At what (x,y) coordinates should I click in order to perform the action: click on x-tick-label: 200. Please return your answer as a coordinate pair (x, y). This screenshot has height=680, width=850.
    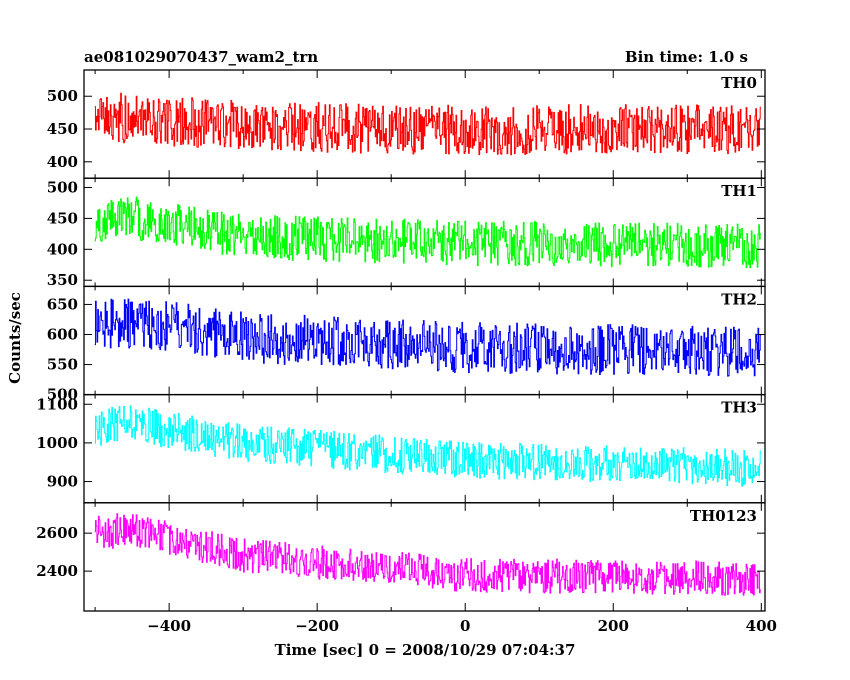
    Looking at the image, I should click on (613, 626).